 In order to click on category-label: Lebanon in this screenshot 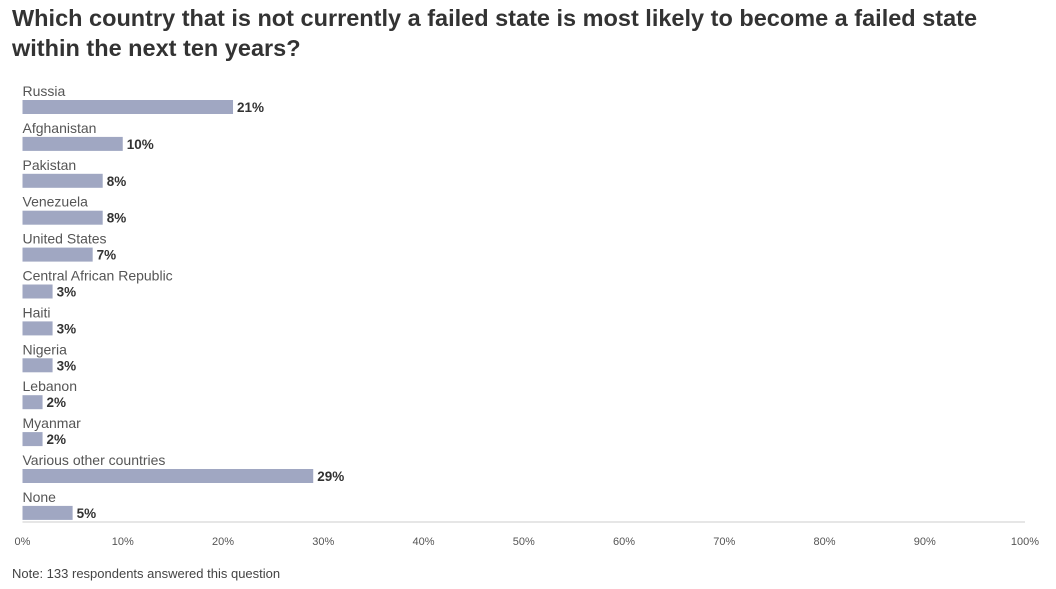, I will do `click(50, 386)`.